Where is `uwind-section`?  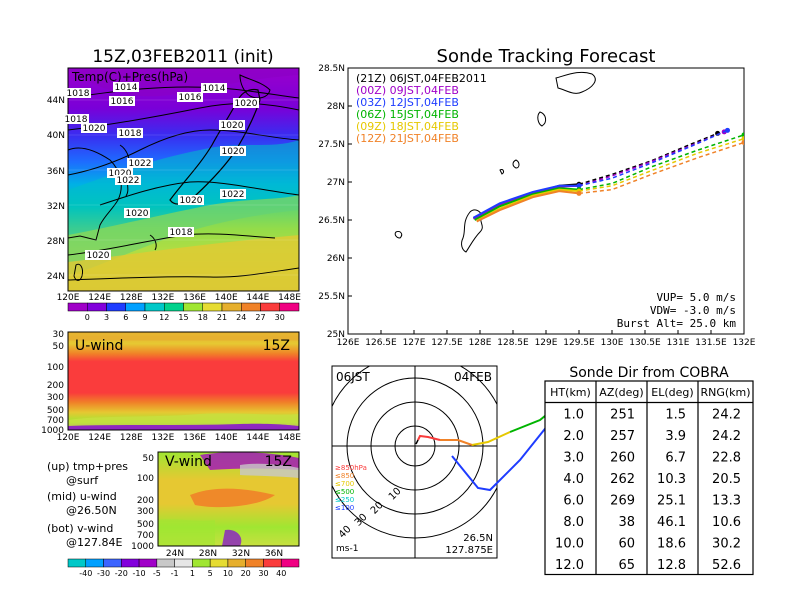 uwind-section is located at coordinates (183, 381).